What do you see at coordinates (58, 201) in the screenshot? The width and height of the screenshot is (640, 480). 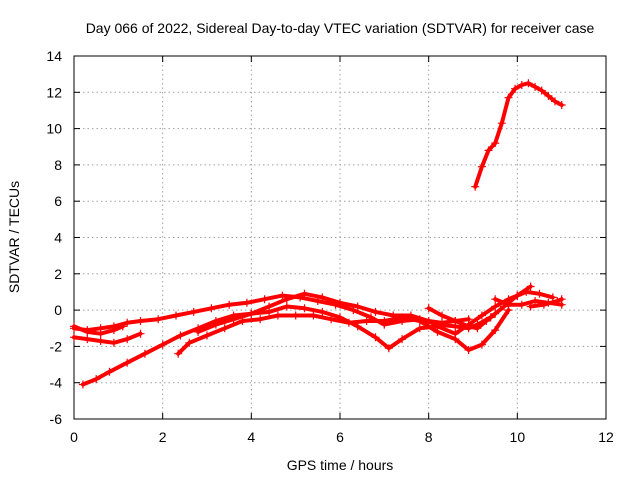 I see `y-tick-label: 6` at bounding box center [58, 201].